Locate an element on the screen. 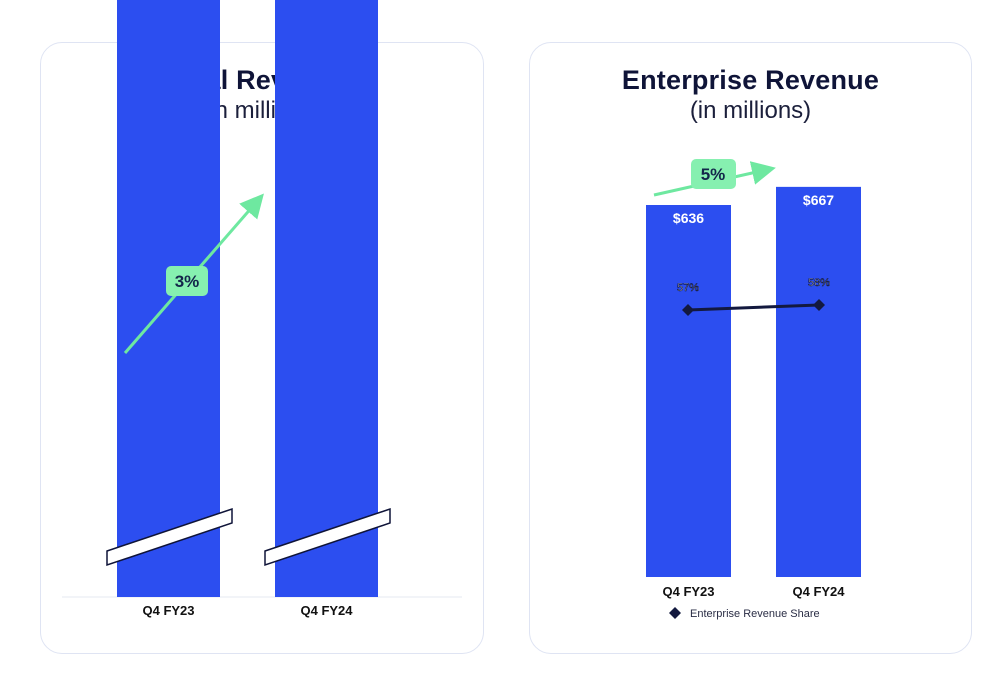  growth-badge-label: 3% is located at coordinates (187, 281).